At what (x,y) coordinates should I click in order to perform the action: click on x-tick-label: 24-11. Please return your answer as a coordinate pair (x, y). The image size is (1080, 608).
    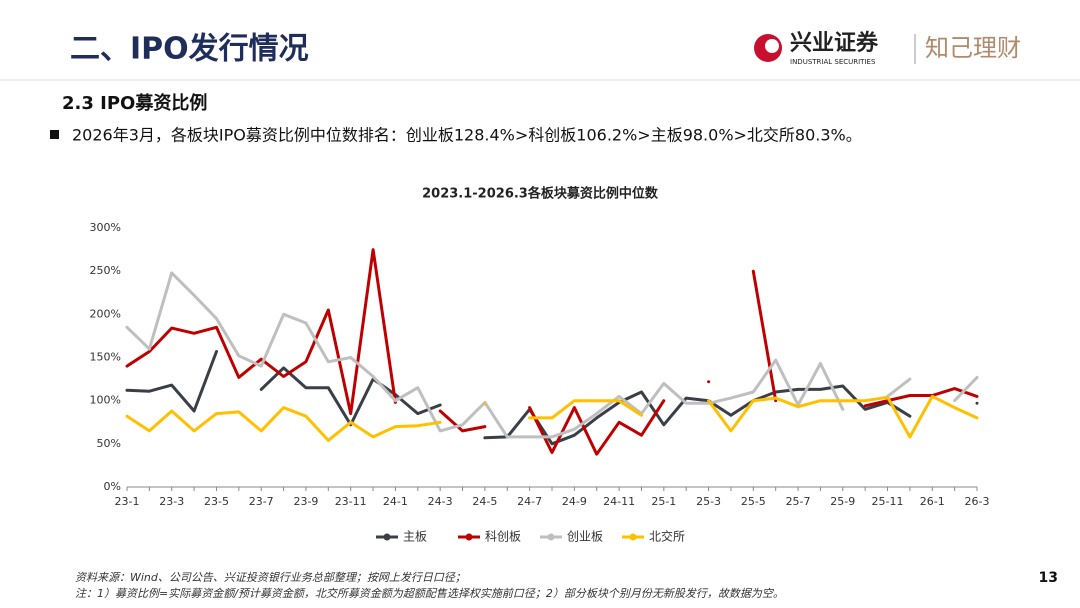
    Looking at the image, I should click on (619, 501).